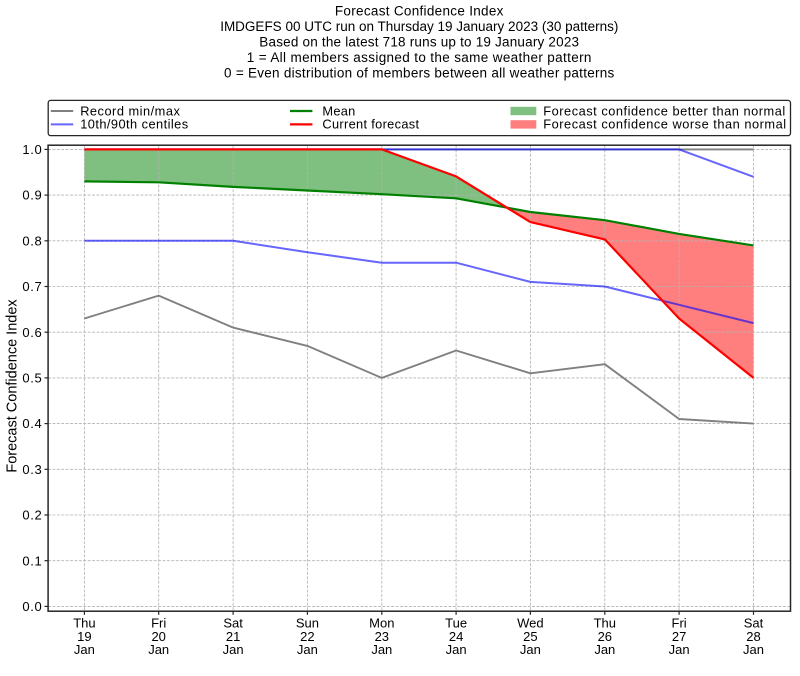 The height and width of the screenshot is (676, 800). Describe the element at coordinates (456, 636) in the screenshot. I see `svg-text: 24` at that location.